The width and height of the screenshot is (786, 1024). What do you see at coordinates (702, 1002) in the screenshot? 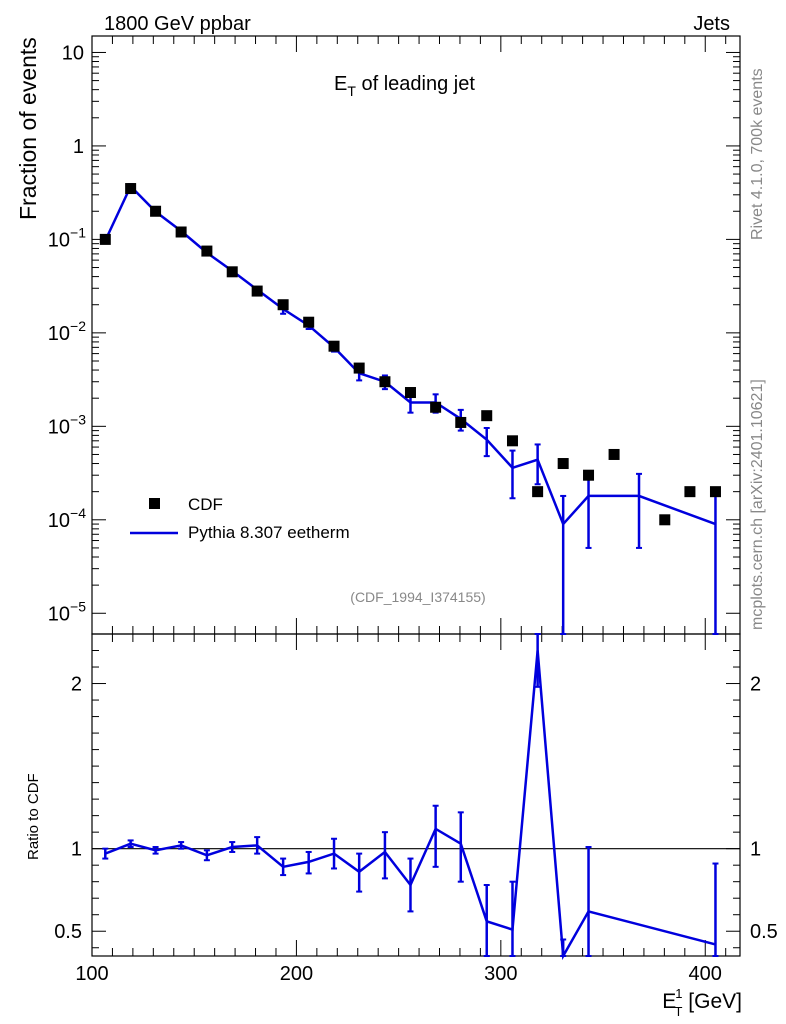
I see `x-axis-label: E1 T [GeV]` at bounding box center [702, 1002].